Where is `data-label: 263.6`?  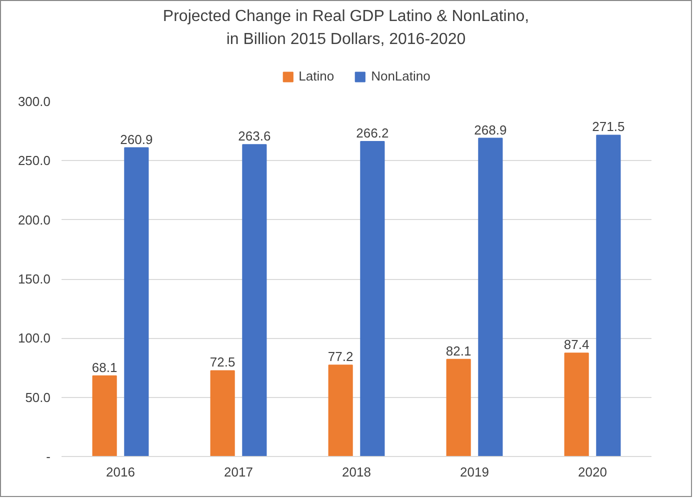 data-label: 263.6 is located at coordinates (254, 136).